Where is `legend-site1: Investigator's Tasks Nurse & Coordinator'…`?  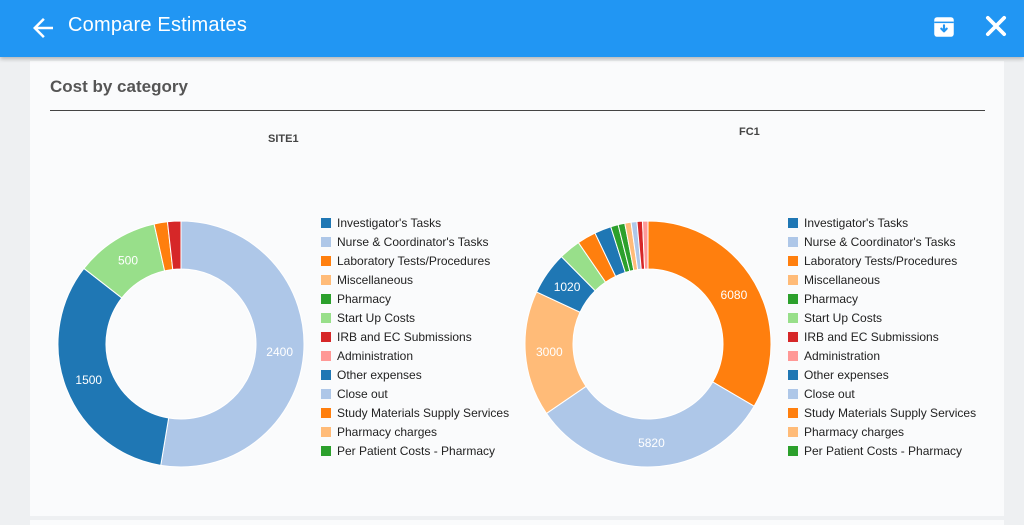 legend-site1: Investigator's Tasks Nurse & Coordinator'… is located at coordinates (415, 336).